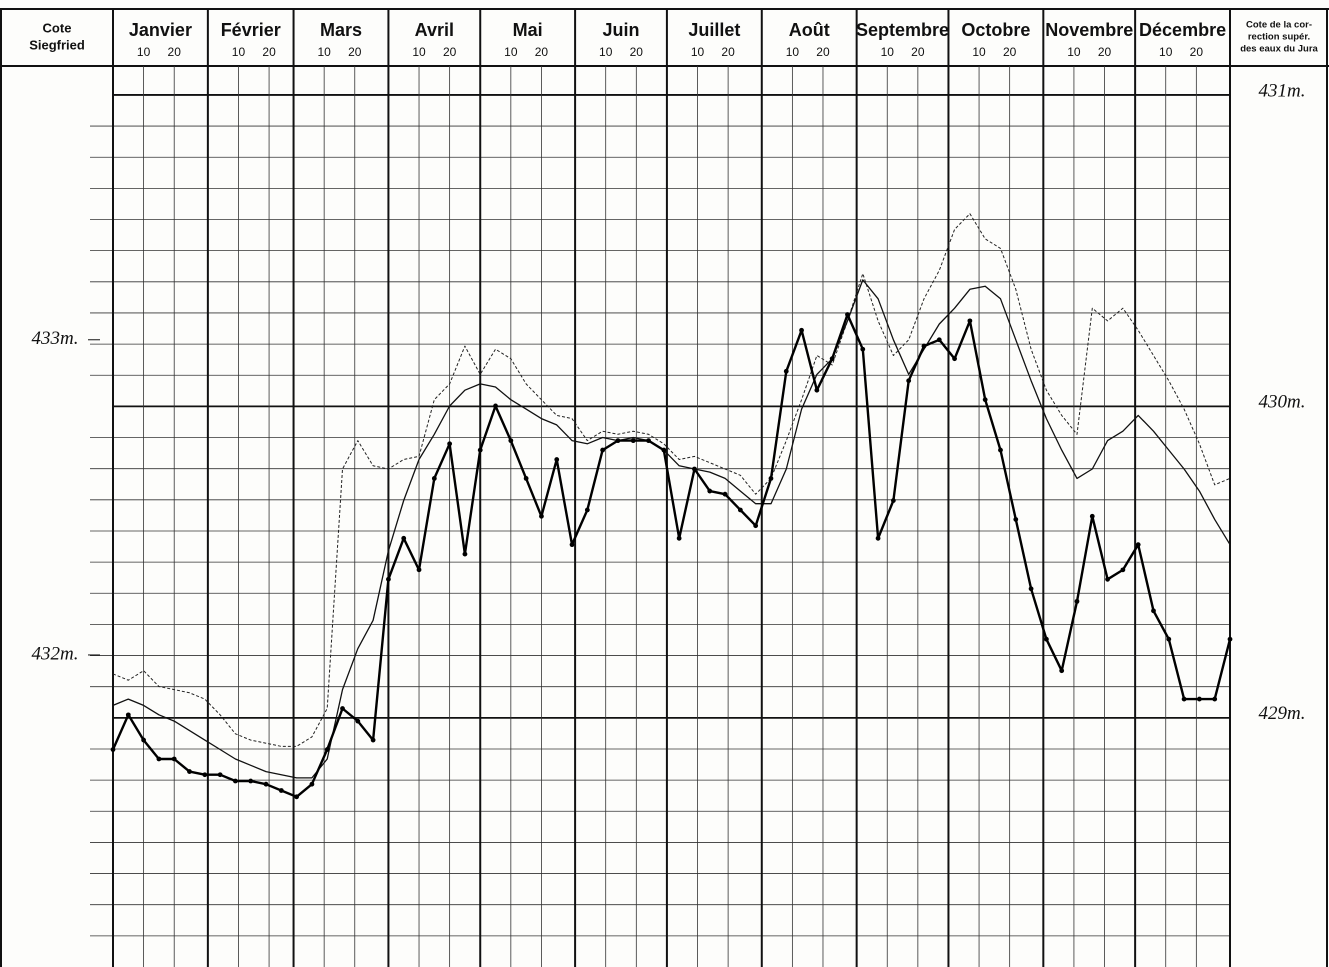  I want to click on left-header: Cote, so click(57, 27).